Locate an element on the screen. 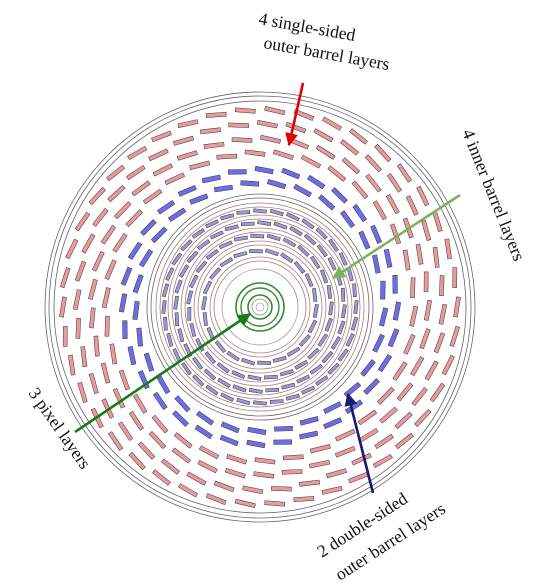 Image resolution: width=540 pixels, height=586 pixels. pixel-layers is located at coordinates (260, 307).